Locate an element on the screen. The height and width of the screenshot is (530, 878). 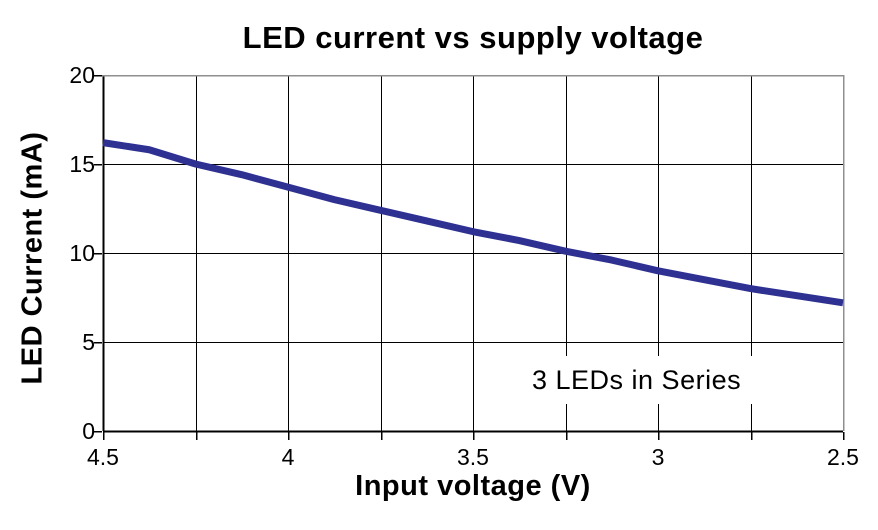
x-tick-label-4: 4 is located at coordinates (288, 457).